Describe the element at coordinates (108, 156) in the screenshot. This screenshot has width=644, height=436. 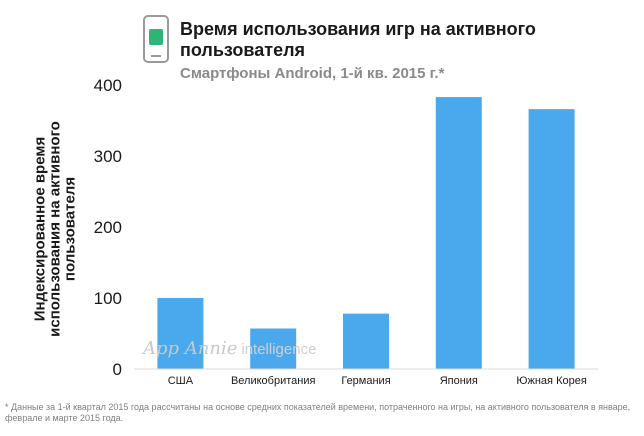
I see `y-tick-label-3: 300` at that location.